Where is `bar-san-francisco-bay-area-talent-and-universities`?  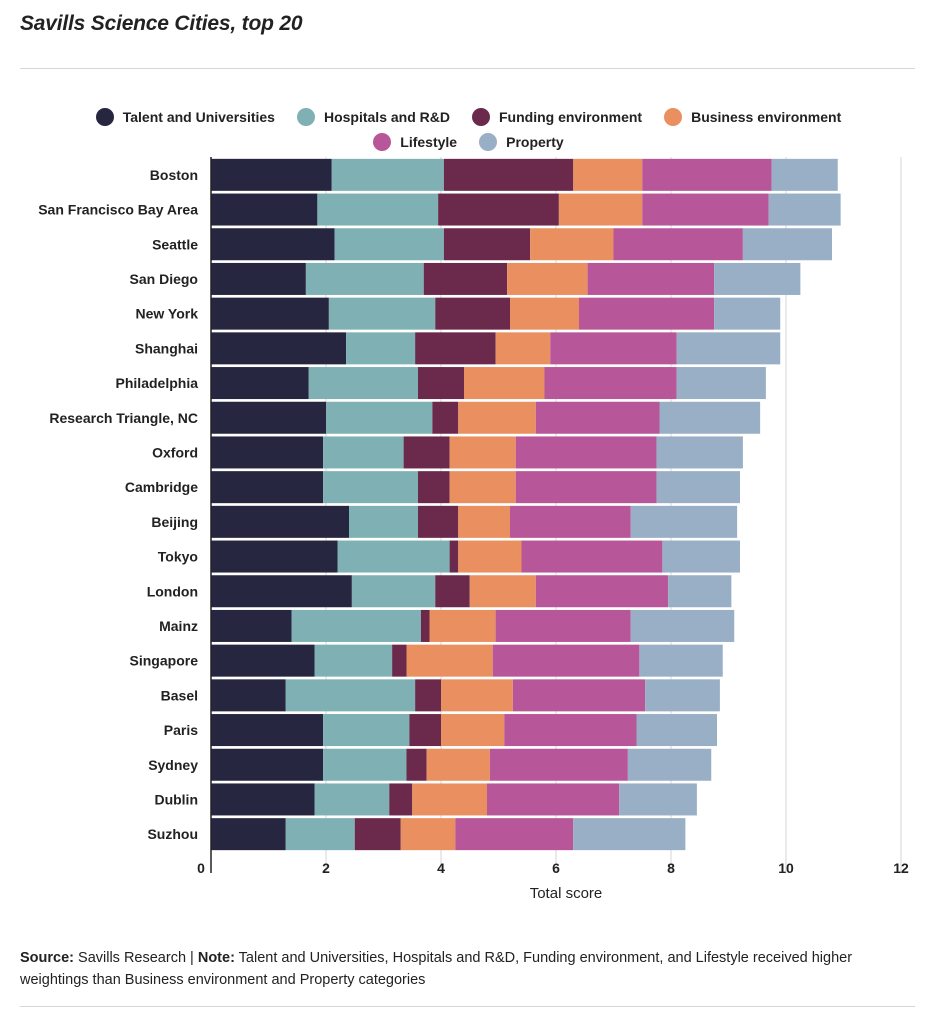 bar-san-francisco-bay-area-talent-and-universities is located at coordinates (264, 209).